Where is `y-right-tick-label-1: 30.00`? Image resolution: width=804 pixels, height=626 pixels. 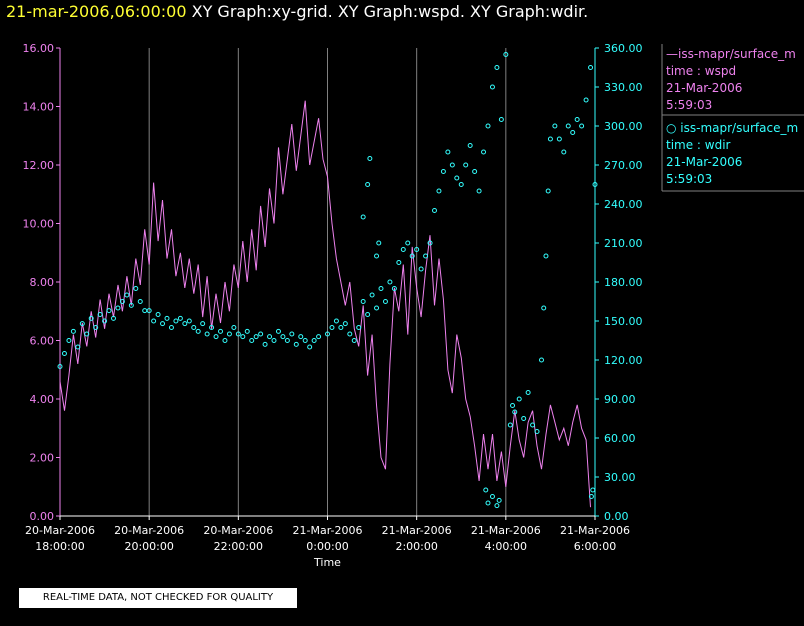 y-right-tick-label-1: 30.00 is located at coordinates (620, 477).